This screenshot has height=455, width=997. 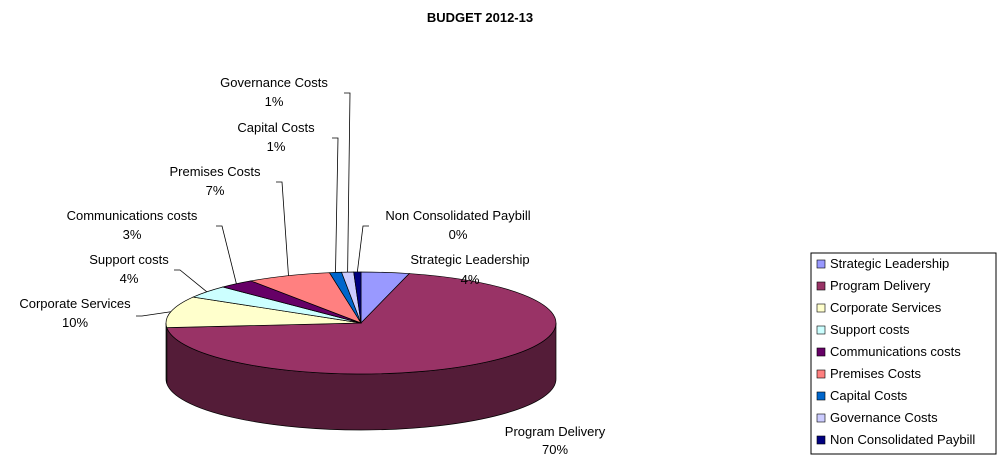 What do you see at coordinates (129, 259) in the screenshot?
I see `label-name-support-costs: Support costs` at bounding box center [129, 259].